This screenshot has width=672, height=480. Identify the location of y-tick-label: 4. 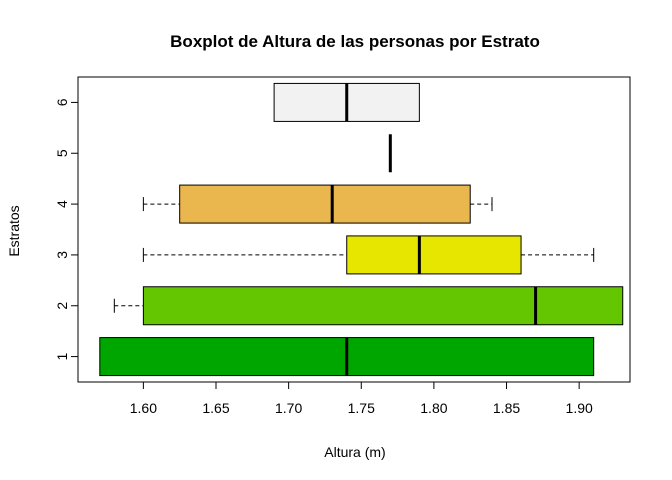
(62, 204).